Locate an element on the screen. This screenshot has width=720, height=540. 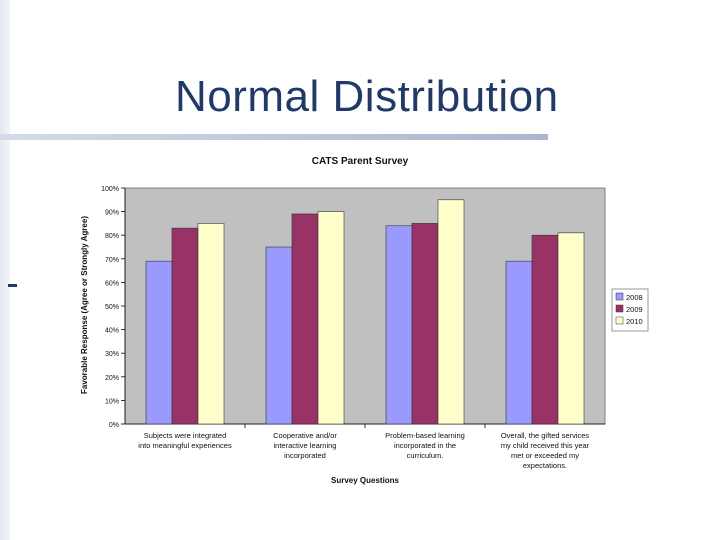
bar-2008-q1 is located at coordinates (159, 342).